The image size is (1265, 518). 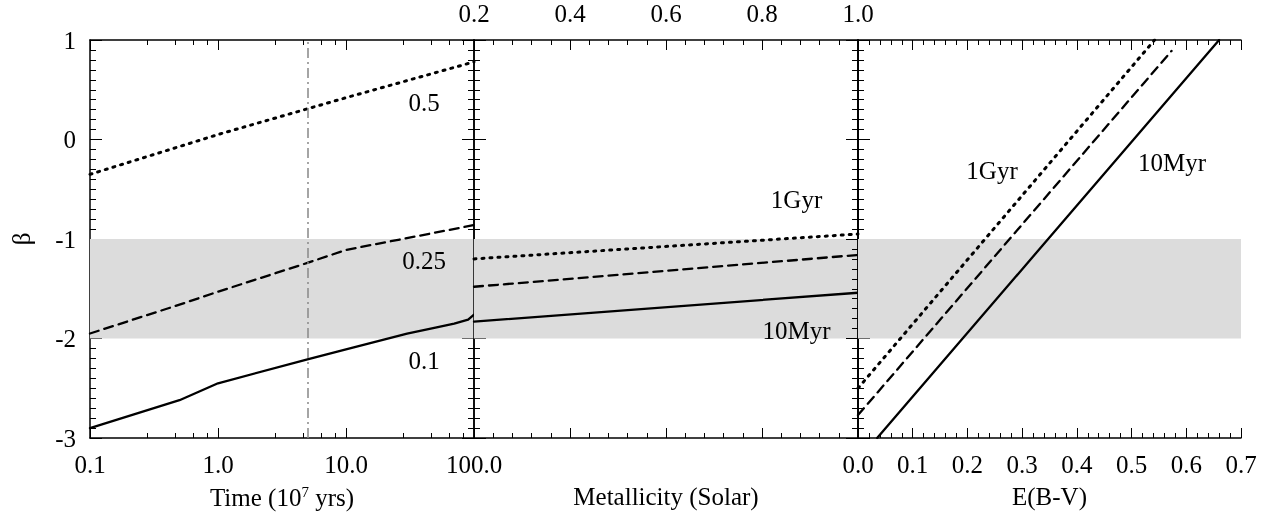 What do you see at coordinates (65, 438) in the screenshot?
I see `y-tick-label: -3` at bounding box center [65, 438].